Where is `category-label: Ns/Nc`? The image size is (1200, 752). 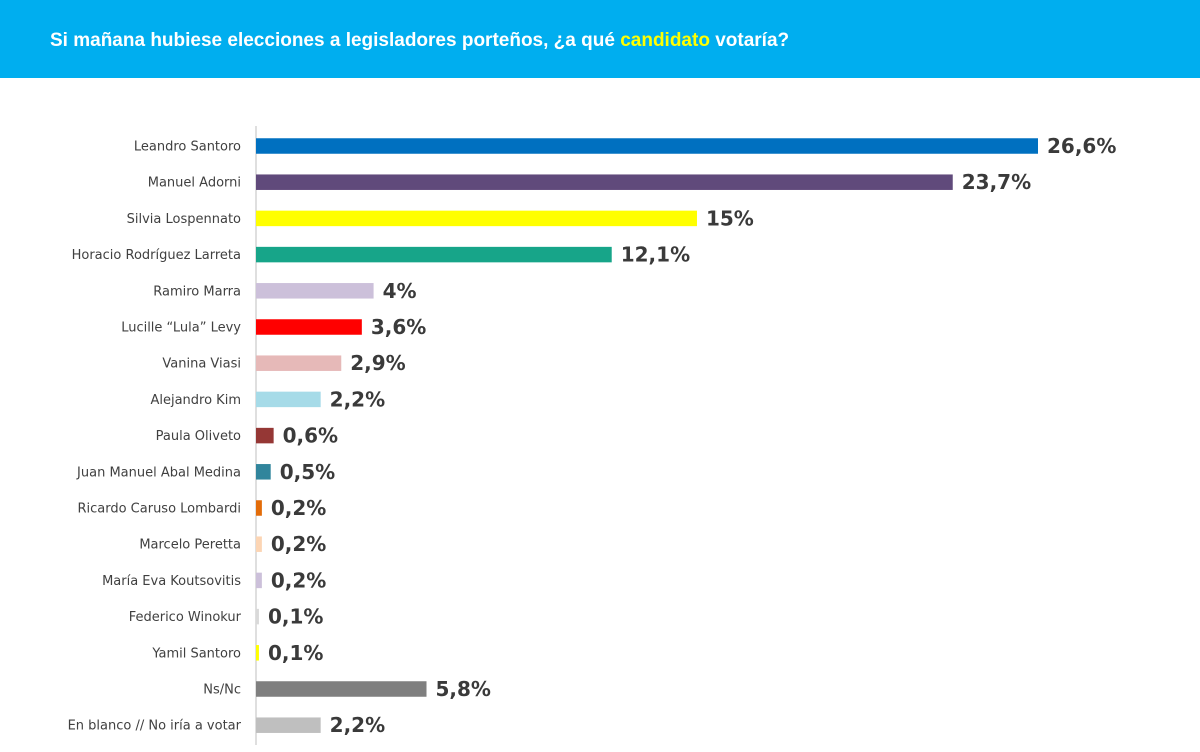
category-label: Ns/Nc is located at coordinates (222, 690).